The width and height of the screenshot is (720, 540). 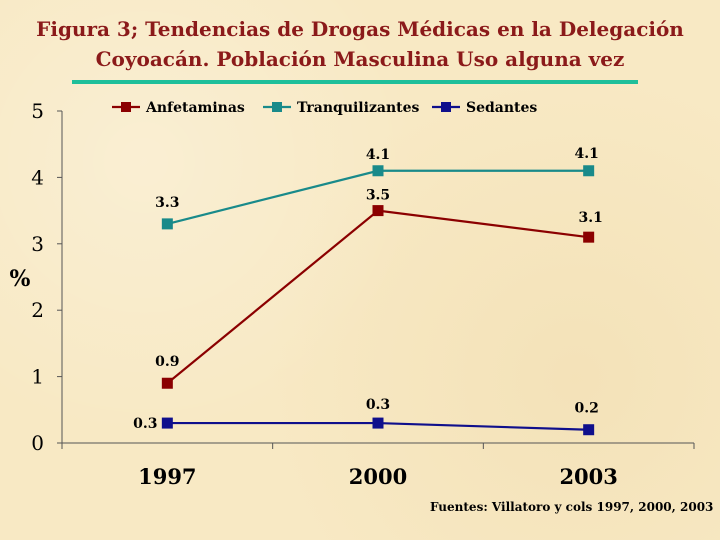 What do you see at coordinates (37, 377) in the screenshot?
I see `y-tick-label: 1` at bounding box center [37, 377].